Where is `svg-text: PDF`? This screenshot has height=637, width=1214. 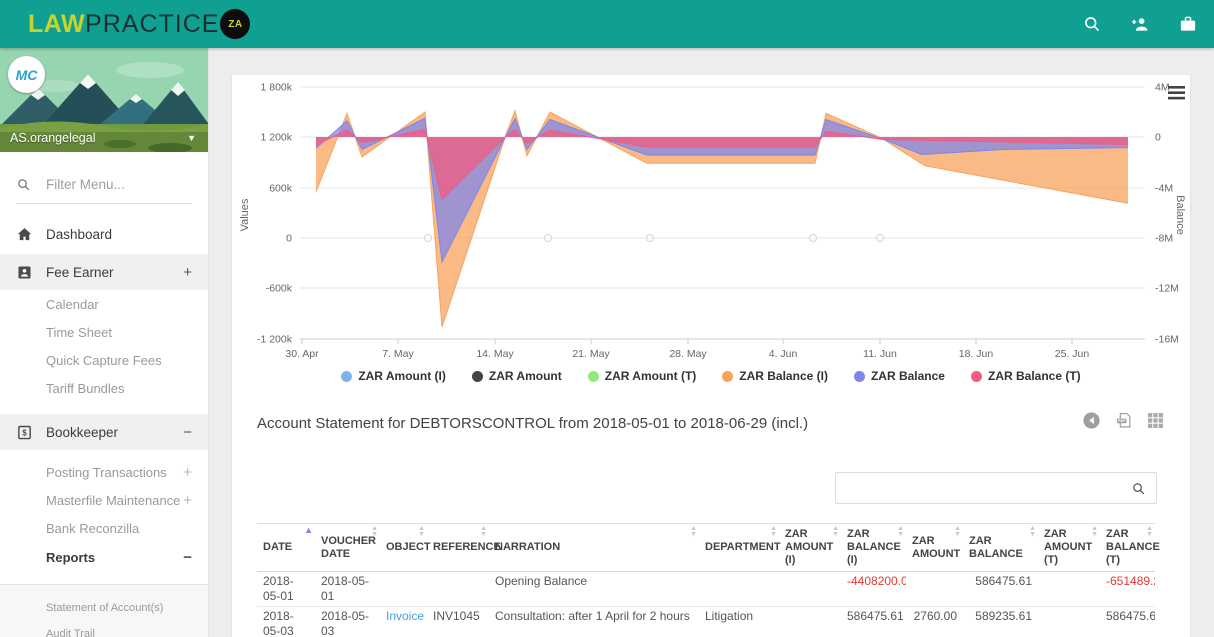 svg-text: PDF is located at coordinates (1122, 421).